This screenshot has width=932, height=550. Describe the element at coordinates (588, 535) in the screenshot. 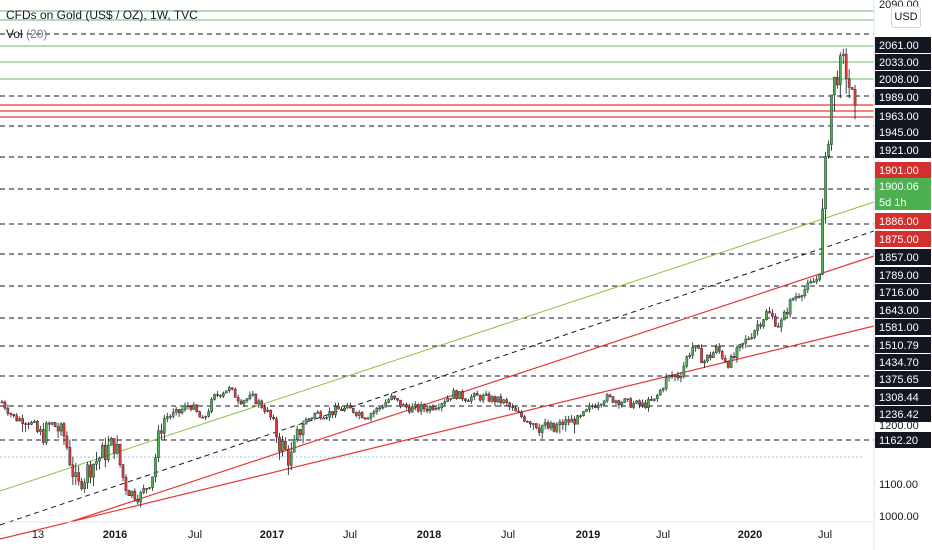

I see `time-tick-label: 2019` at that location.